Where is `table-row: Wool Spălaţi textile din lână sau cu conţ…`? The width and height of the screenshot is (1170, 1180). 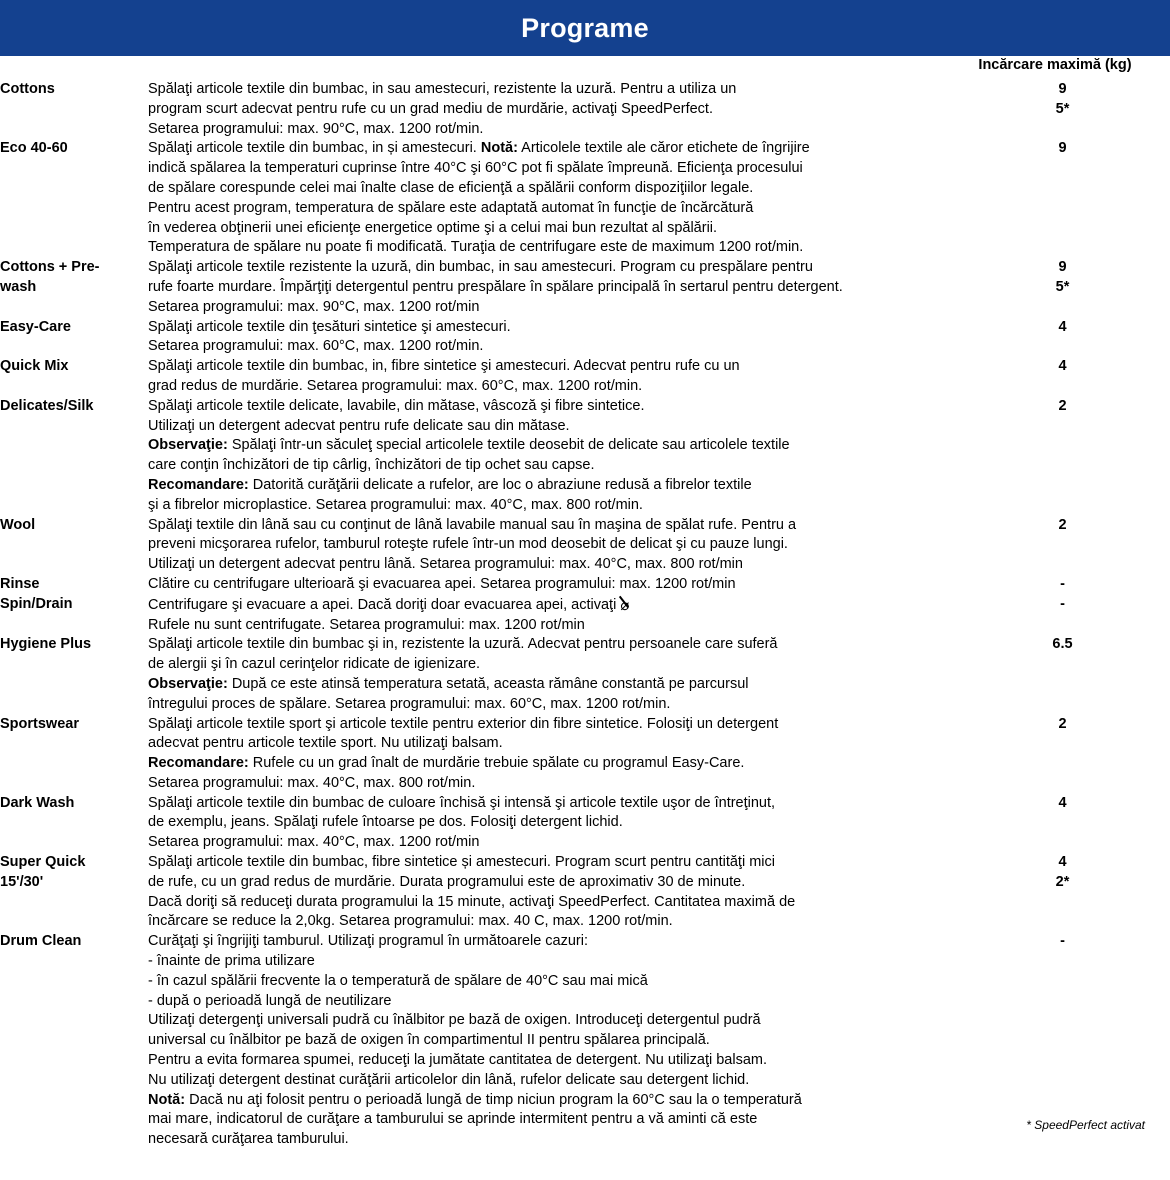
table-row: Wool Spălaţi textile din lână sau cu conţ… is located at coordinates (585, 545).